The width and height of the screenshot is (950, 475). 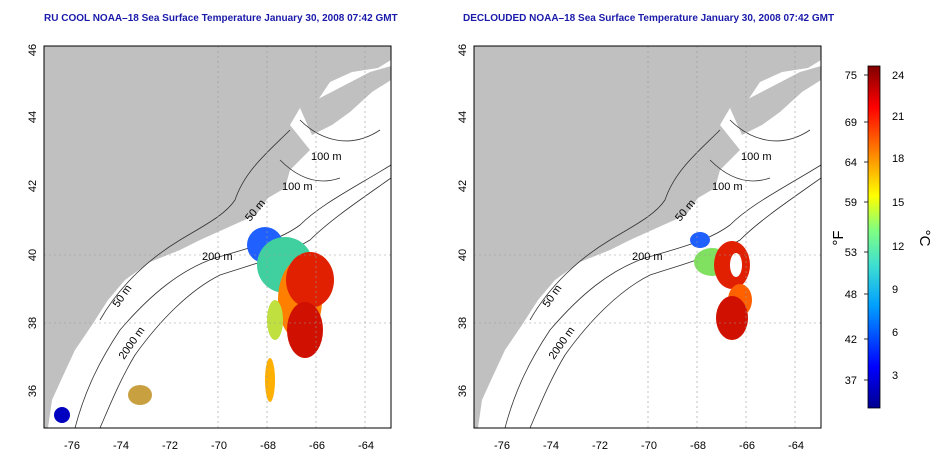 I want to click on left-x-tick: -74, so click(x=121, y=446).